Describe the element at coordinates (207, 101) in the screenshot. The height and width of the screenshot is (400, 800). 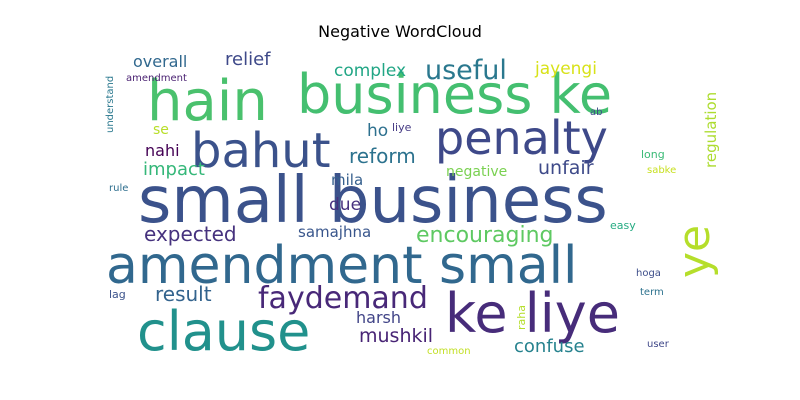
I see `cloud-word-hain: hain` at that location.